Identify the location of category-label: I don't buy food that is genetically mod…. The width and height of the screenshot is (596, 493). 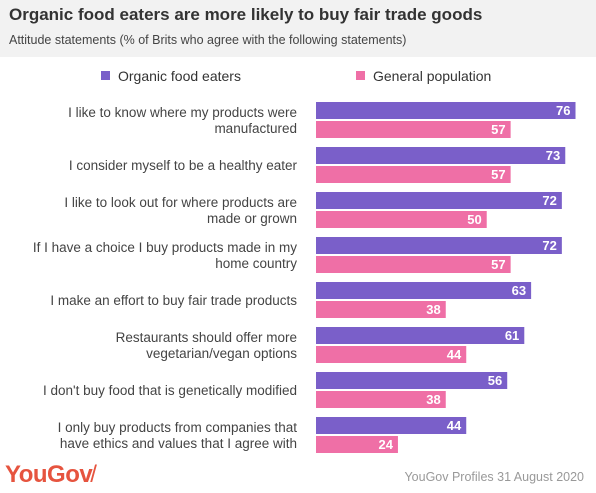
(170, 390).